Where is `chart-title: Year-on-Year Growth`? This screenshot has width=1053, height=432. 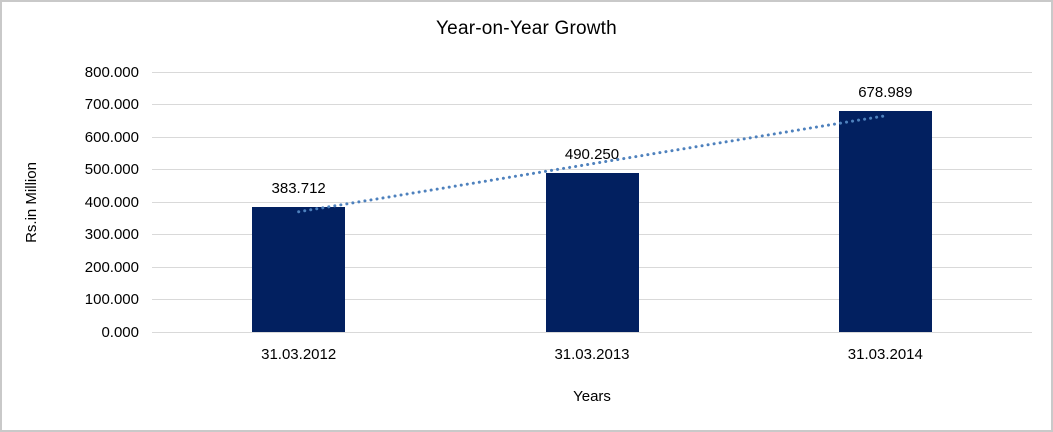
chart-title: Year-on-Year Growth is located at coordinates (526, 28).